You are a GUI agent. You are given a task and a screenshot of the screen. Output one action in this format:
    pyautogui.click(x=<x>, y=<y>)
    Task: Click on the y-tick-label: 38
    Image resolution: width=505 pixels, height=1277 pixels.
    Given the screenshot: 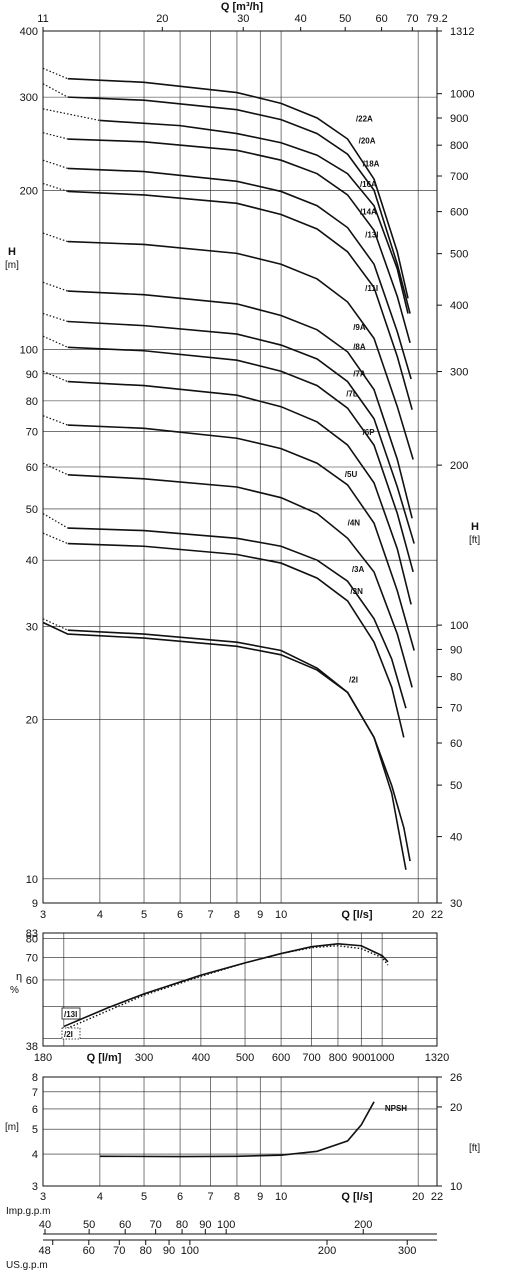 What is the action you would take?
    pyautogui.click(x=32, y=1047)
    